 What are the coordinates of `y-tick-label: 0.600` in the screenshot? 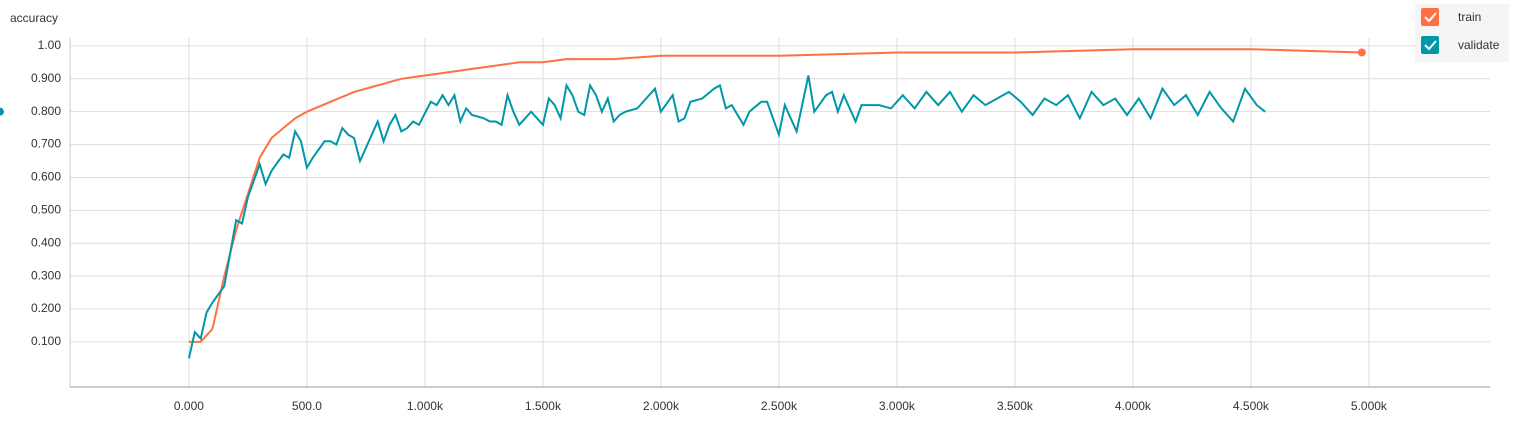 It's located at (46, 177).